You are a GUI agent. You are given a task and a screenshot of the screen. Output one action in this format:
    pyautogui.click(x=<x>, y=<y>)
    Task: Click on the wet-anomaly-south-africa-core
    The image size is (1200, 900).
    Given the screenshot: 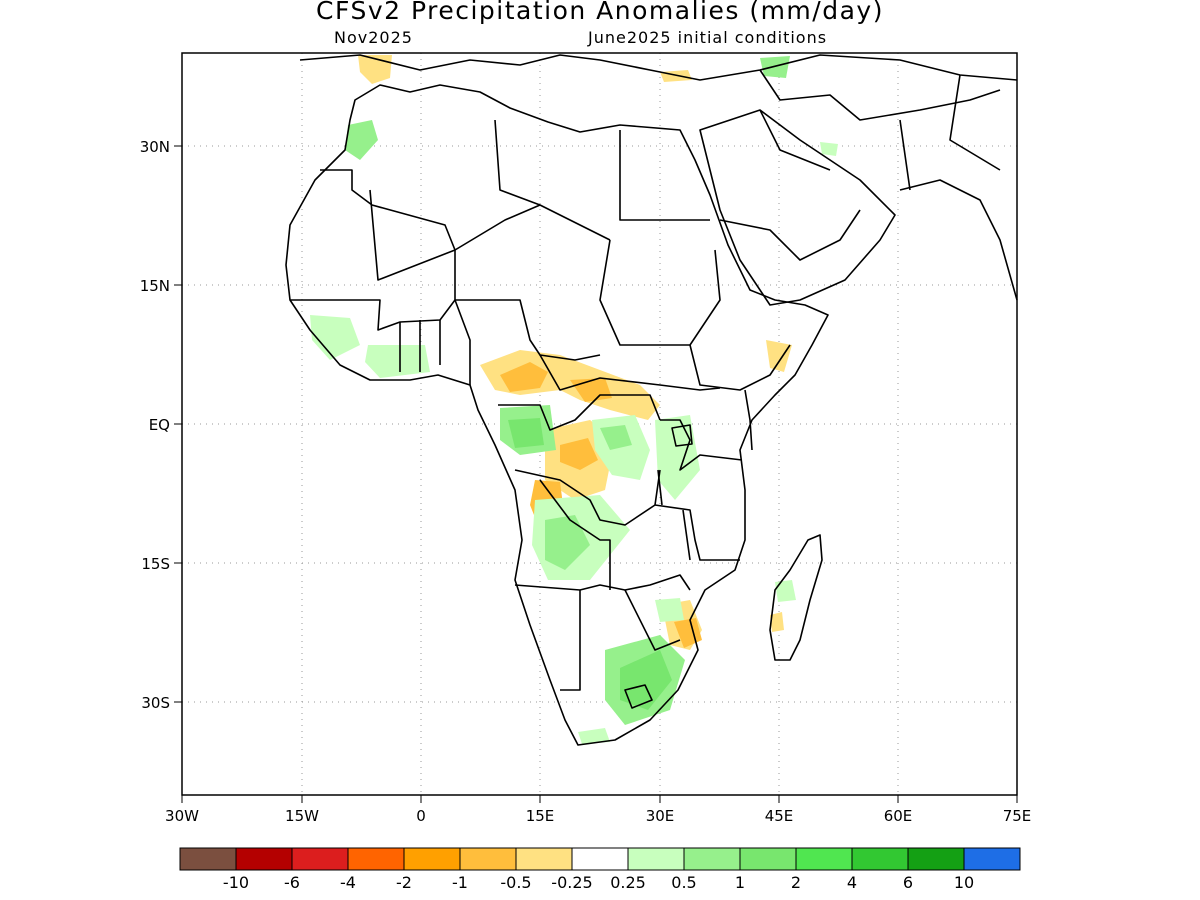 What is the action you would take?
    pyautogui.click(x=646, y=680)
    